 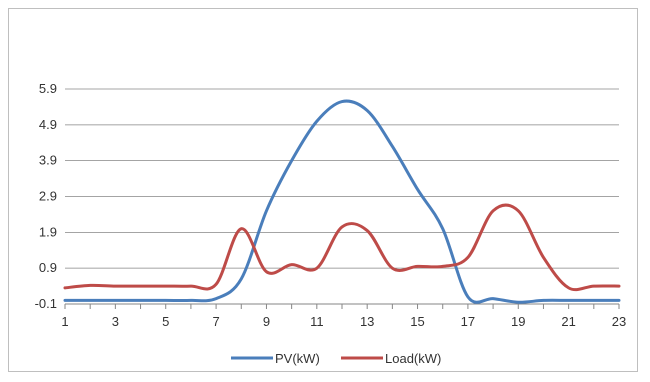 What do you see at coordinates (568, 321) in the screenshot?
I see `x-tick-label: 21` at bounding box center [568, 321].